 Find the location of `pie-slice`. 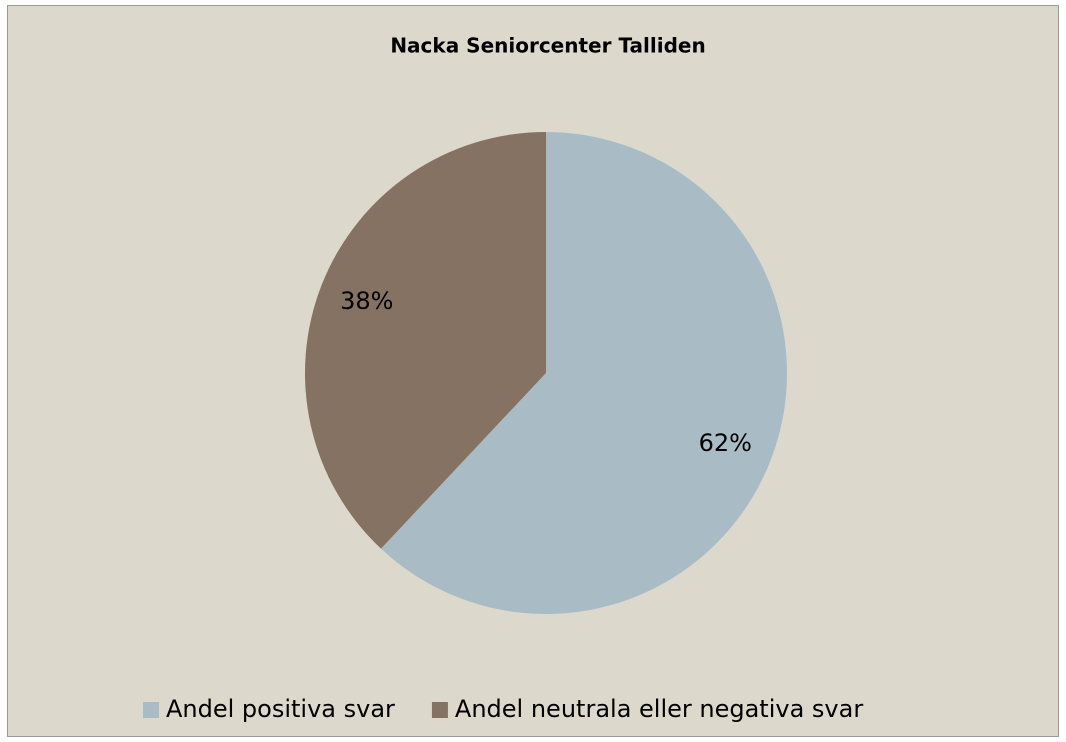

pie-slice is located at coordinates (425, 340).